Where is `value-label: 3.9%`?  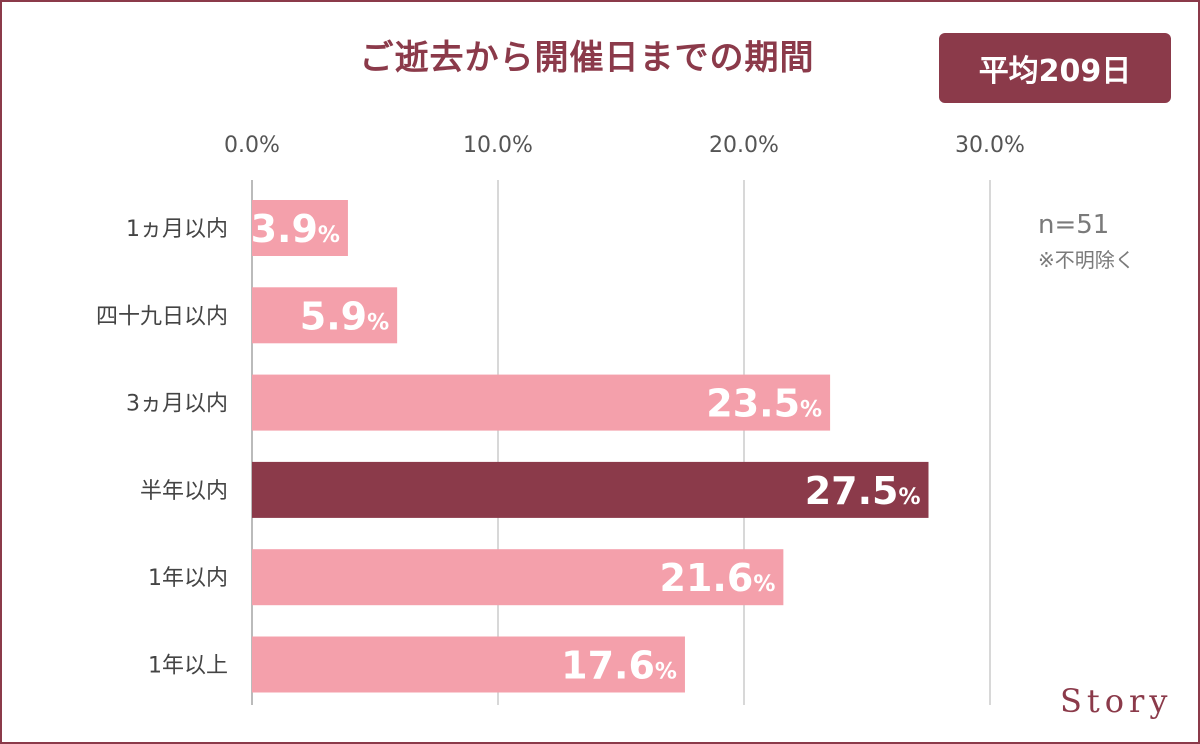
value-label: 3.9% is located at coordinates (295, 229).